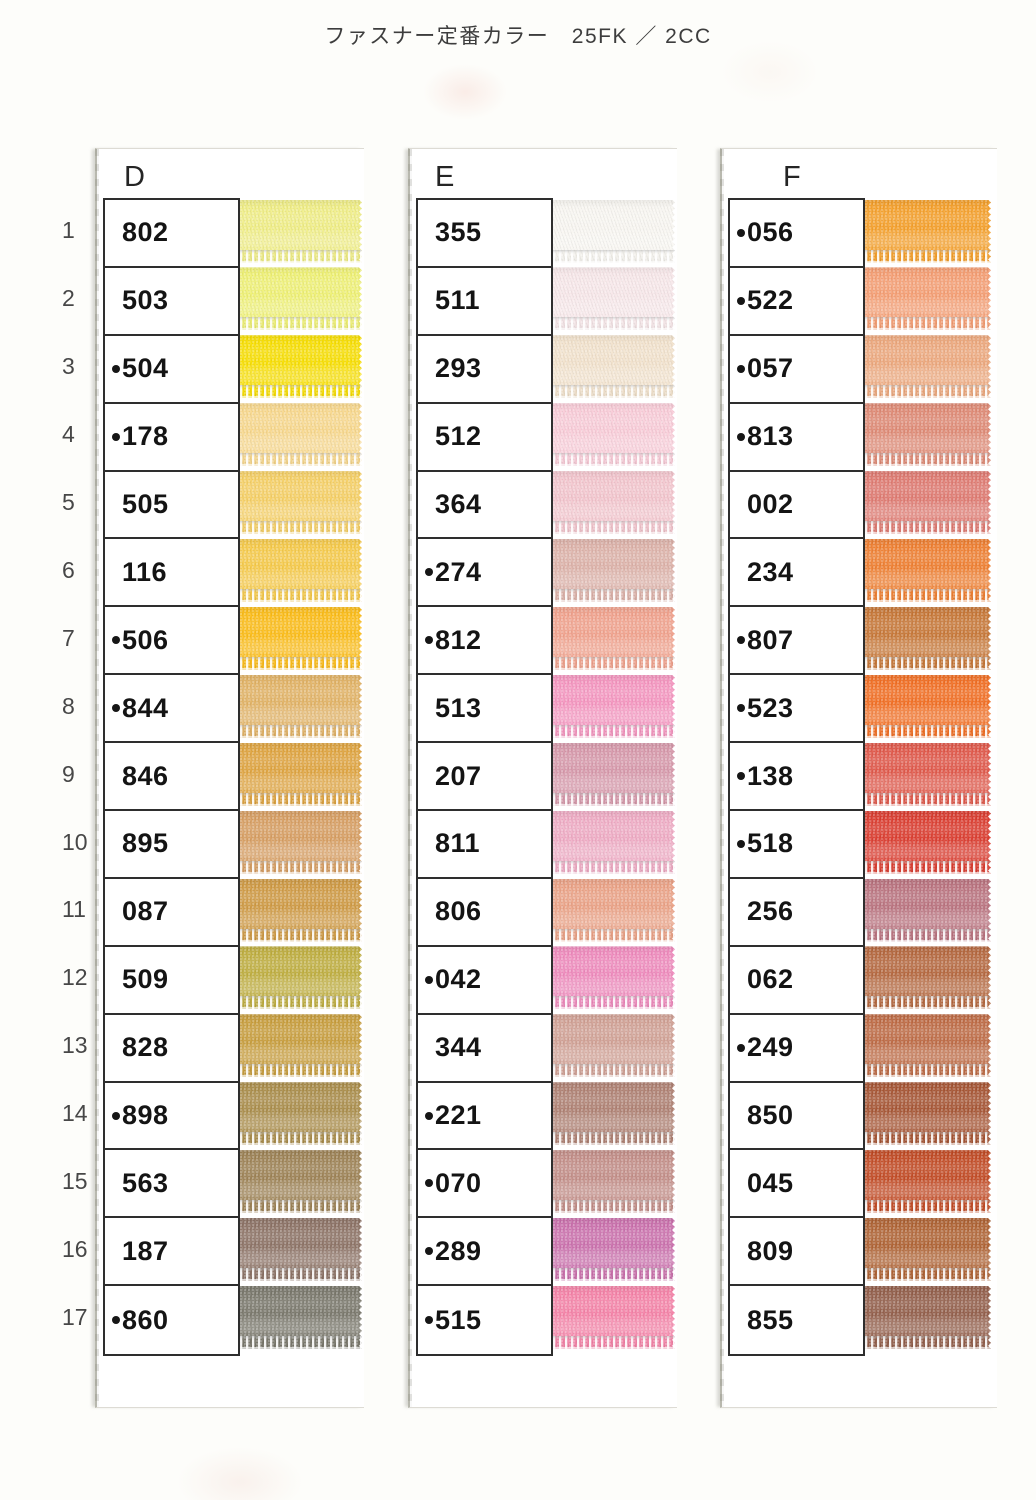 This screenshot has width=1036, height=1500. Describe the element at coordinates (74, 909) in the screenshot. I see `row-index: 11` at that location.